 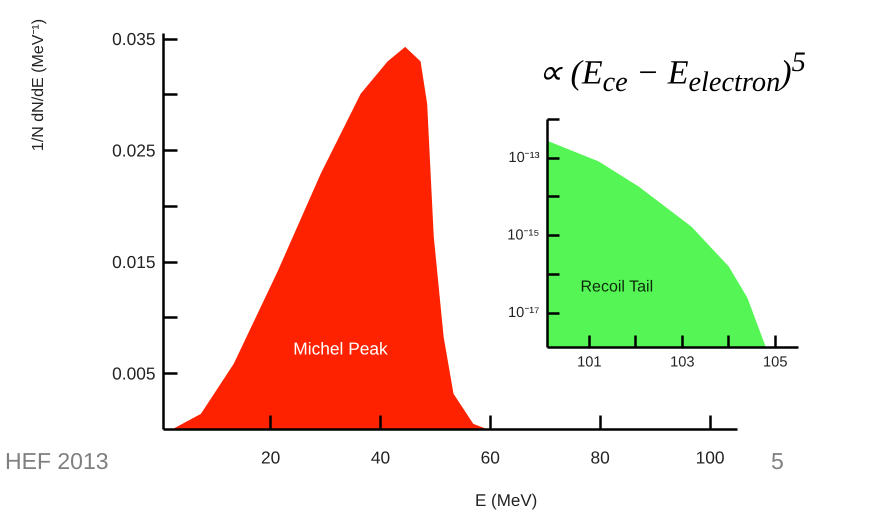 I want to click on x-tick-label: 20, so click(x=270, y=458).